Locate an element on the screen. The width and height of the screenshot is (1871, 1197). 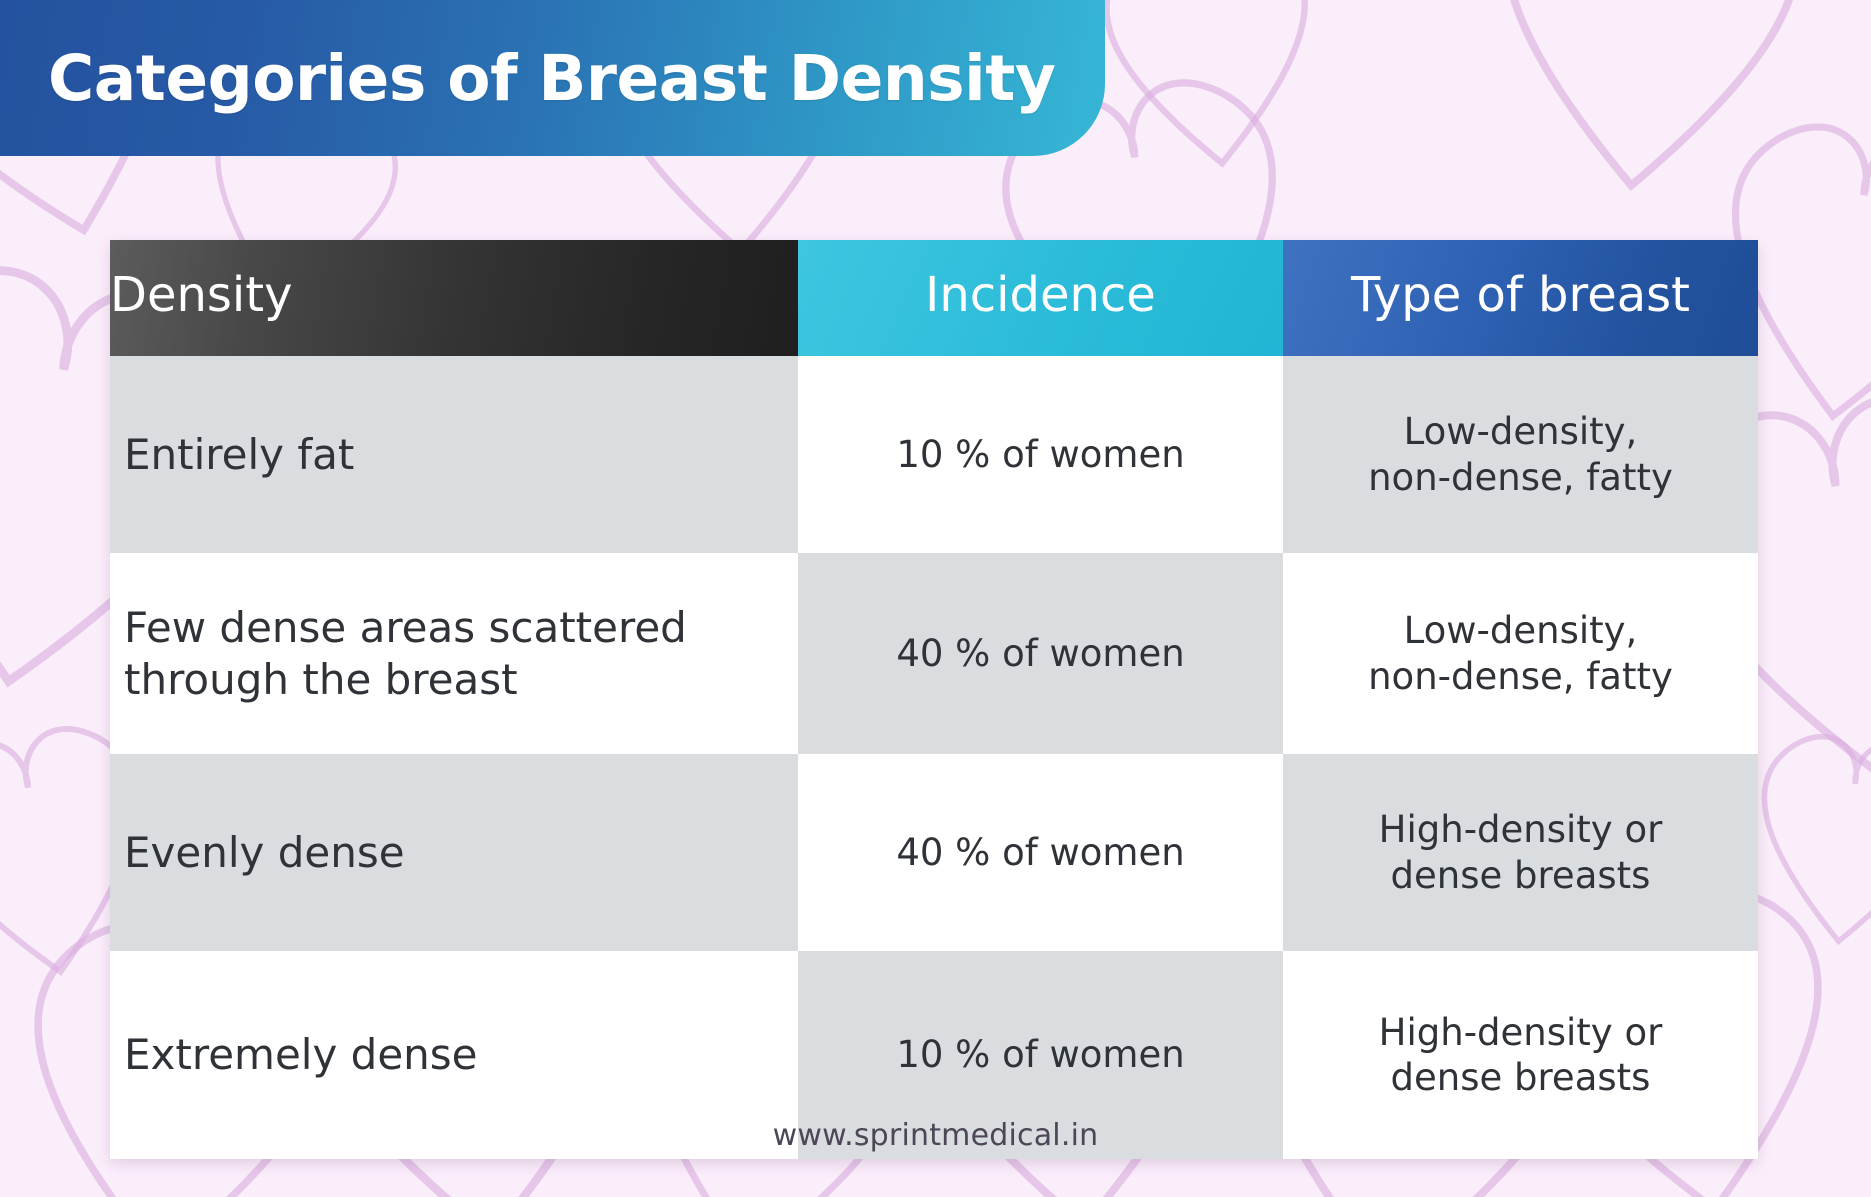
footer-website-url: www.sprintmedical.in is located at coordinates (935, 1135).